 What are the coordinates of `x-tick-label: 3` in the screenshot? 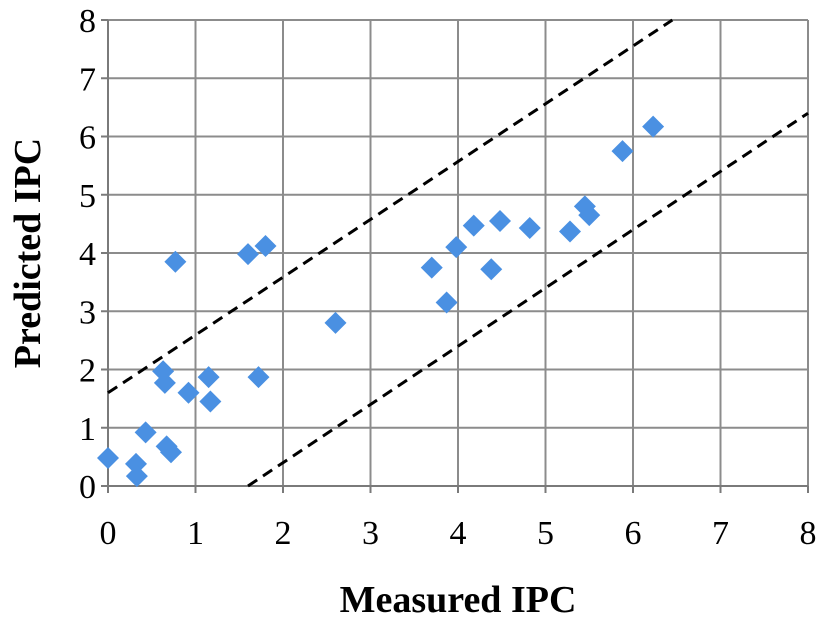 It's located at (370, 533).